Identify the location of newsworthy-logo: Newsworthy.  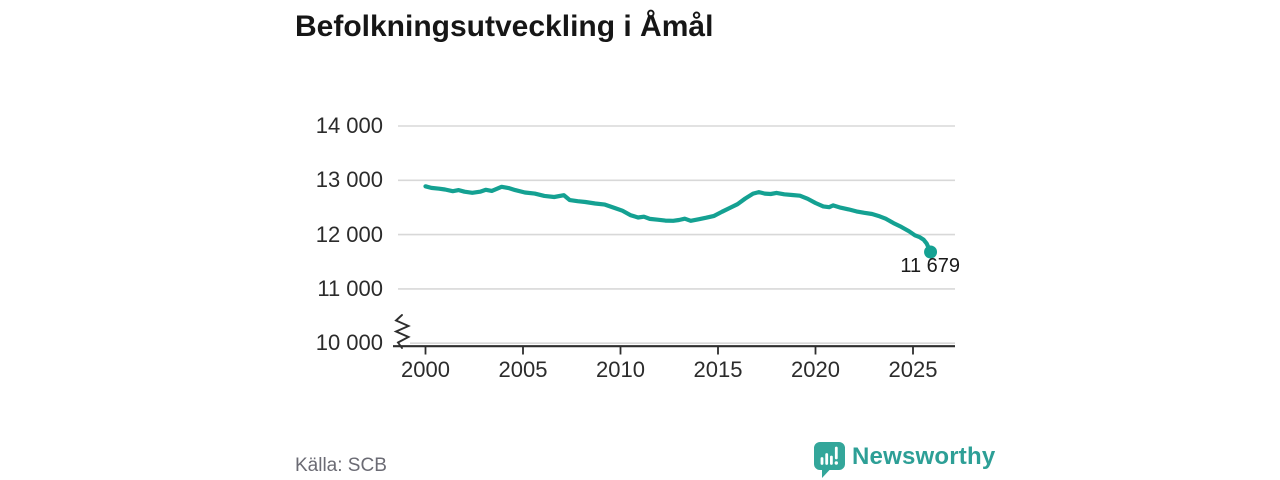
(904, 460).